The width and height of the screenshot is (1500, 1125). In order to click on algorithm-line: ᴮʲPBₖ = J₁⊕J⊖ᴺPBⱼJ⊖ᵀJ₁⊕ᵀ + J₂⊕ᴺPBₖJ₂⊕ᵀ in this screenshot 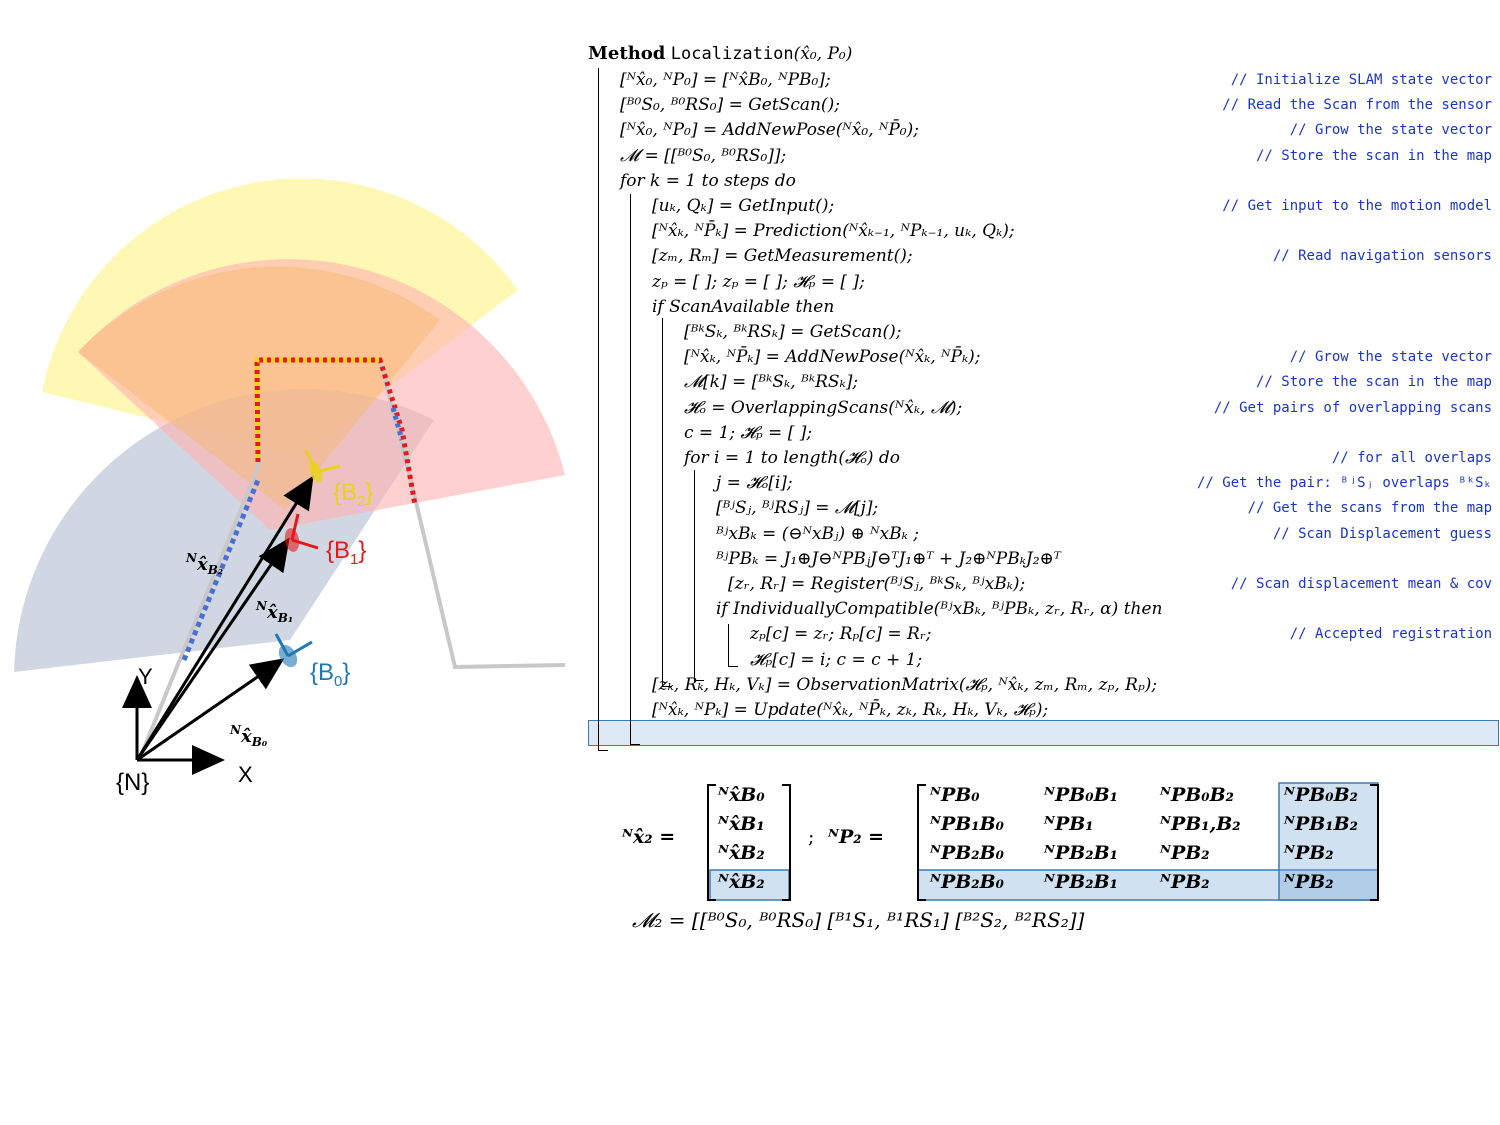, I will do `click(888, 558)`.